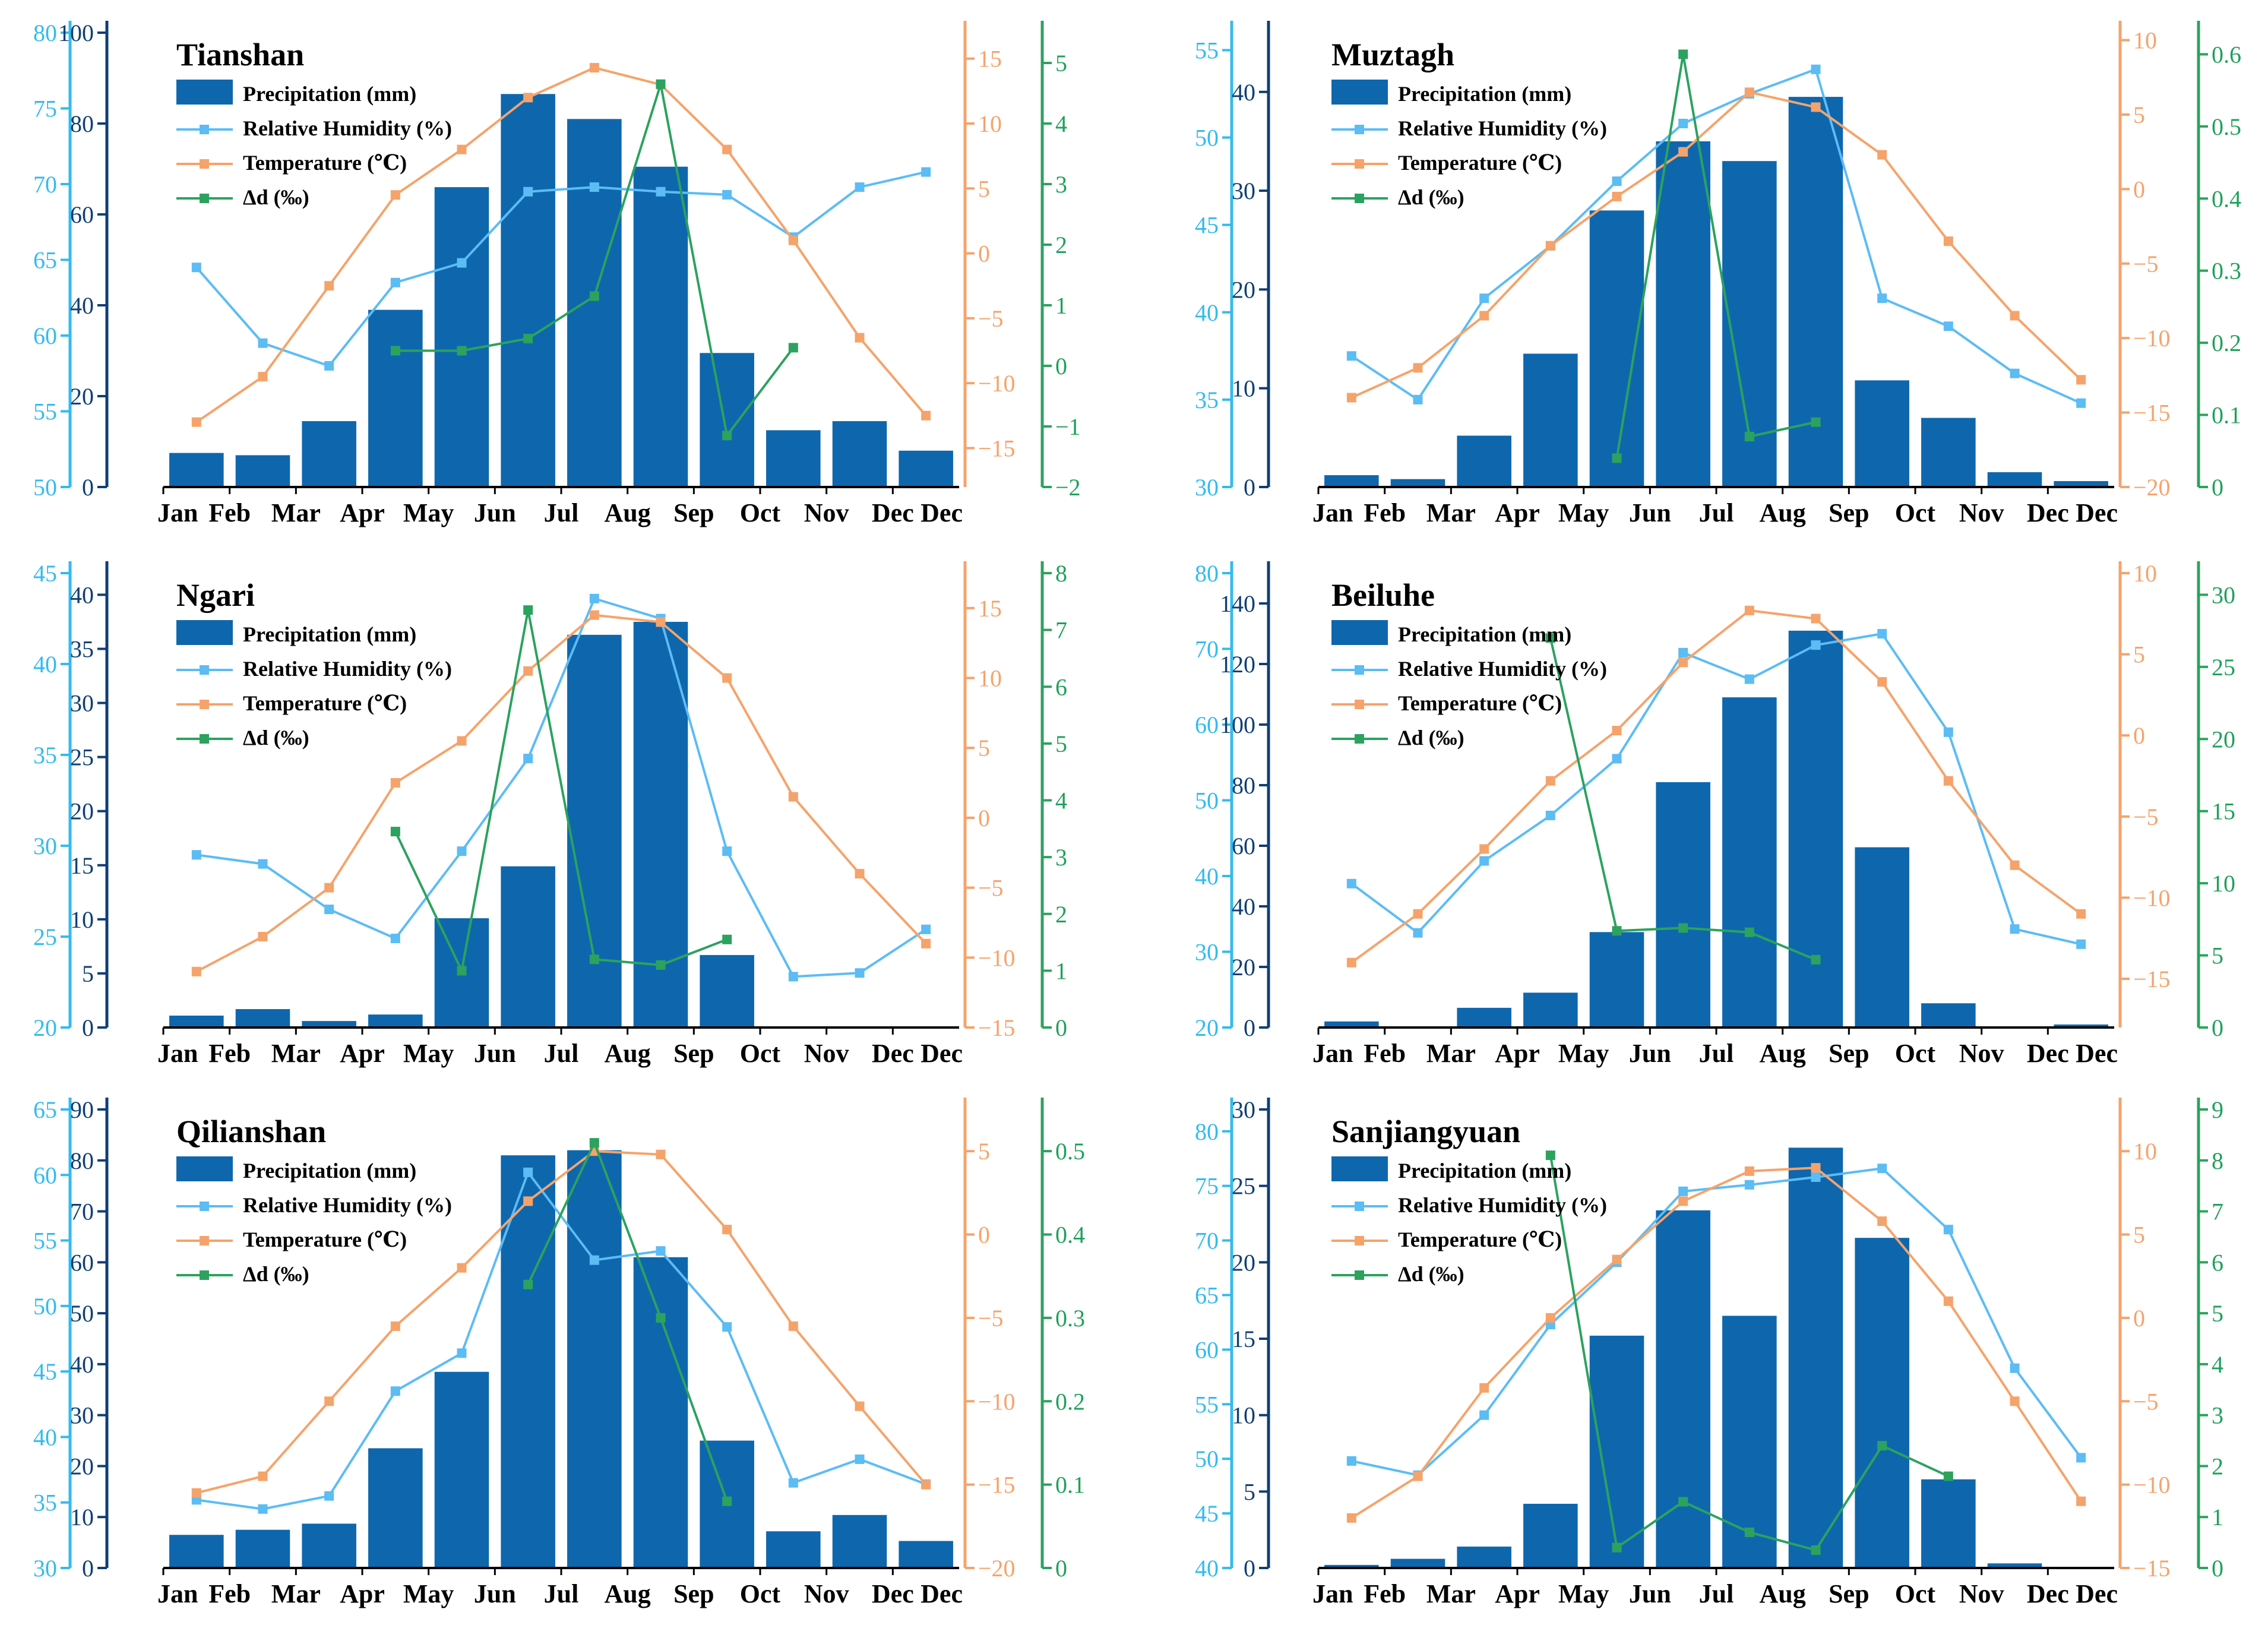  What do you see at coordinates (229, 1593) in the screenshot?
I see `x-tick-label: Feb` at bounding box center [229, 1593].